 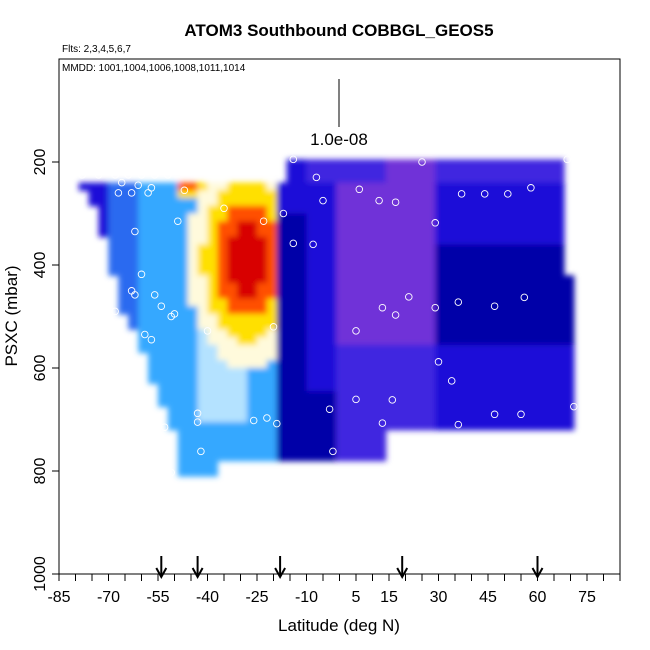 What do you see at coordinates (439, 597) in the screenshot?
I see `x-tick-label: 30` at bounding box center [439, 597].